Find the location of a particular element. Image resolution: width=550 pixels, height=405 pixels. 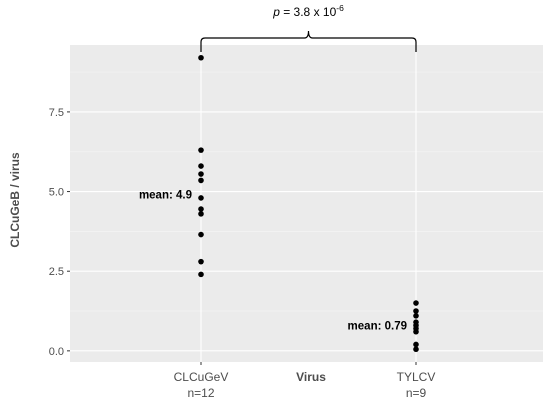

p-value-text: = 3.8 x 10 is located at coordinates (308, 12).